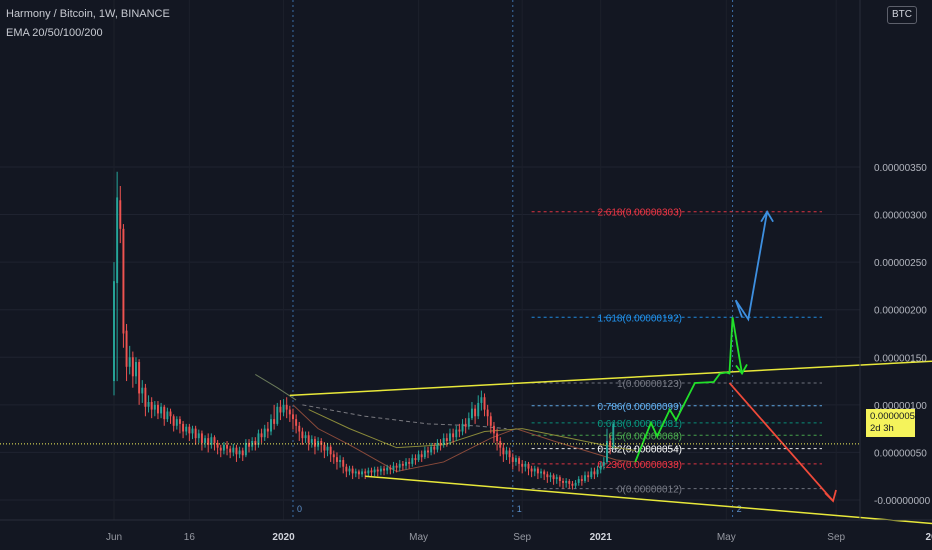 The image size is (932, 550). I want to click on projection-drawings, so click(735, 356).